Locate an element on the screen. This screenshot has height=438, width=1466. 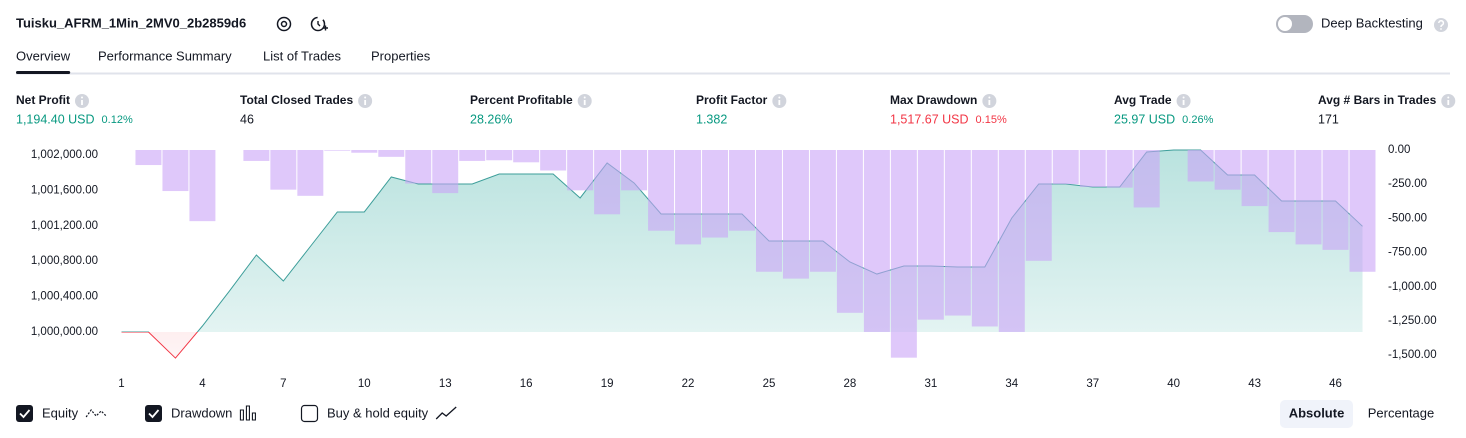
settings-icon is located at coordinates (284, 24).